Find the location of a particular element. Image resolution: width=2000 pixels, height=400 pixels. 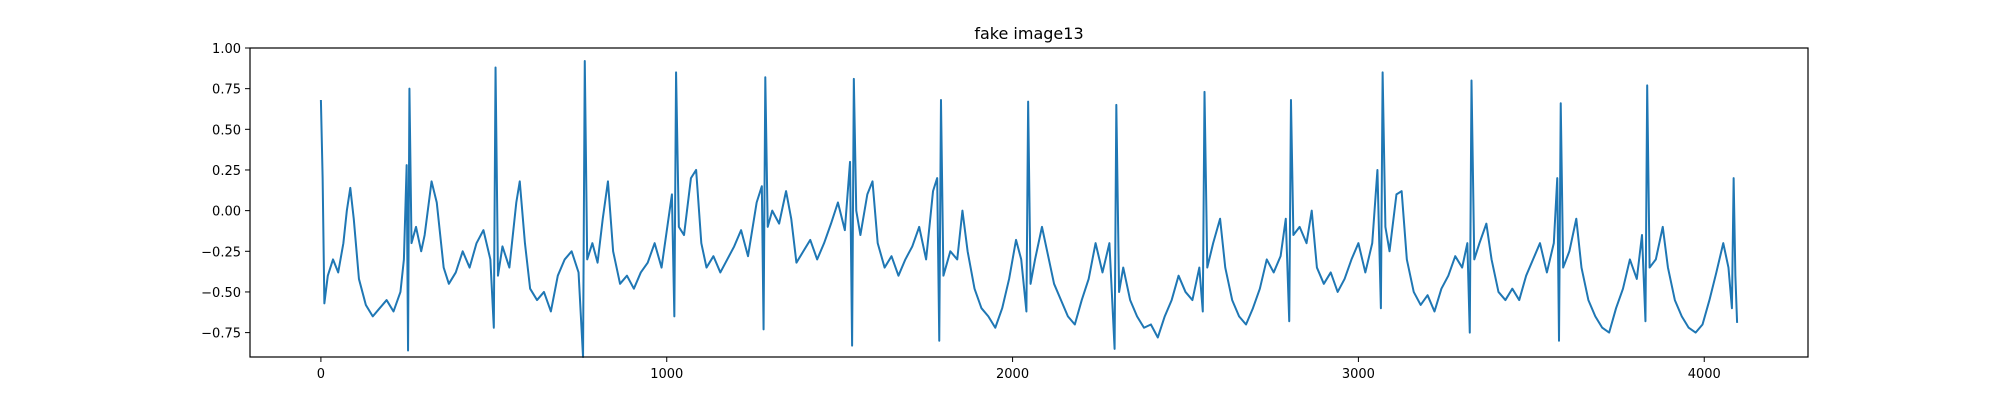

x-tick-label: 0 is located at coordinates (321, 374).